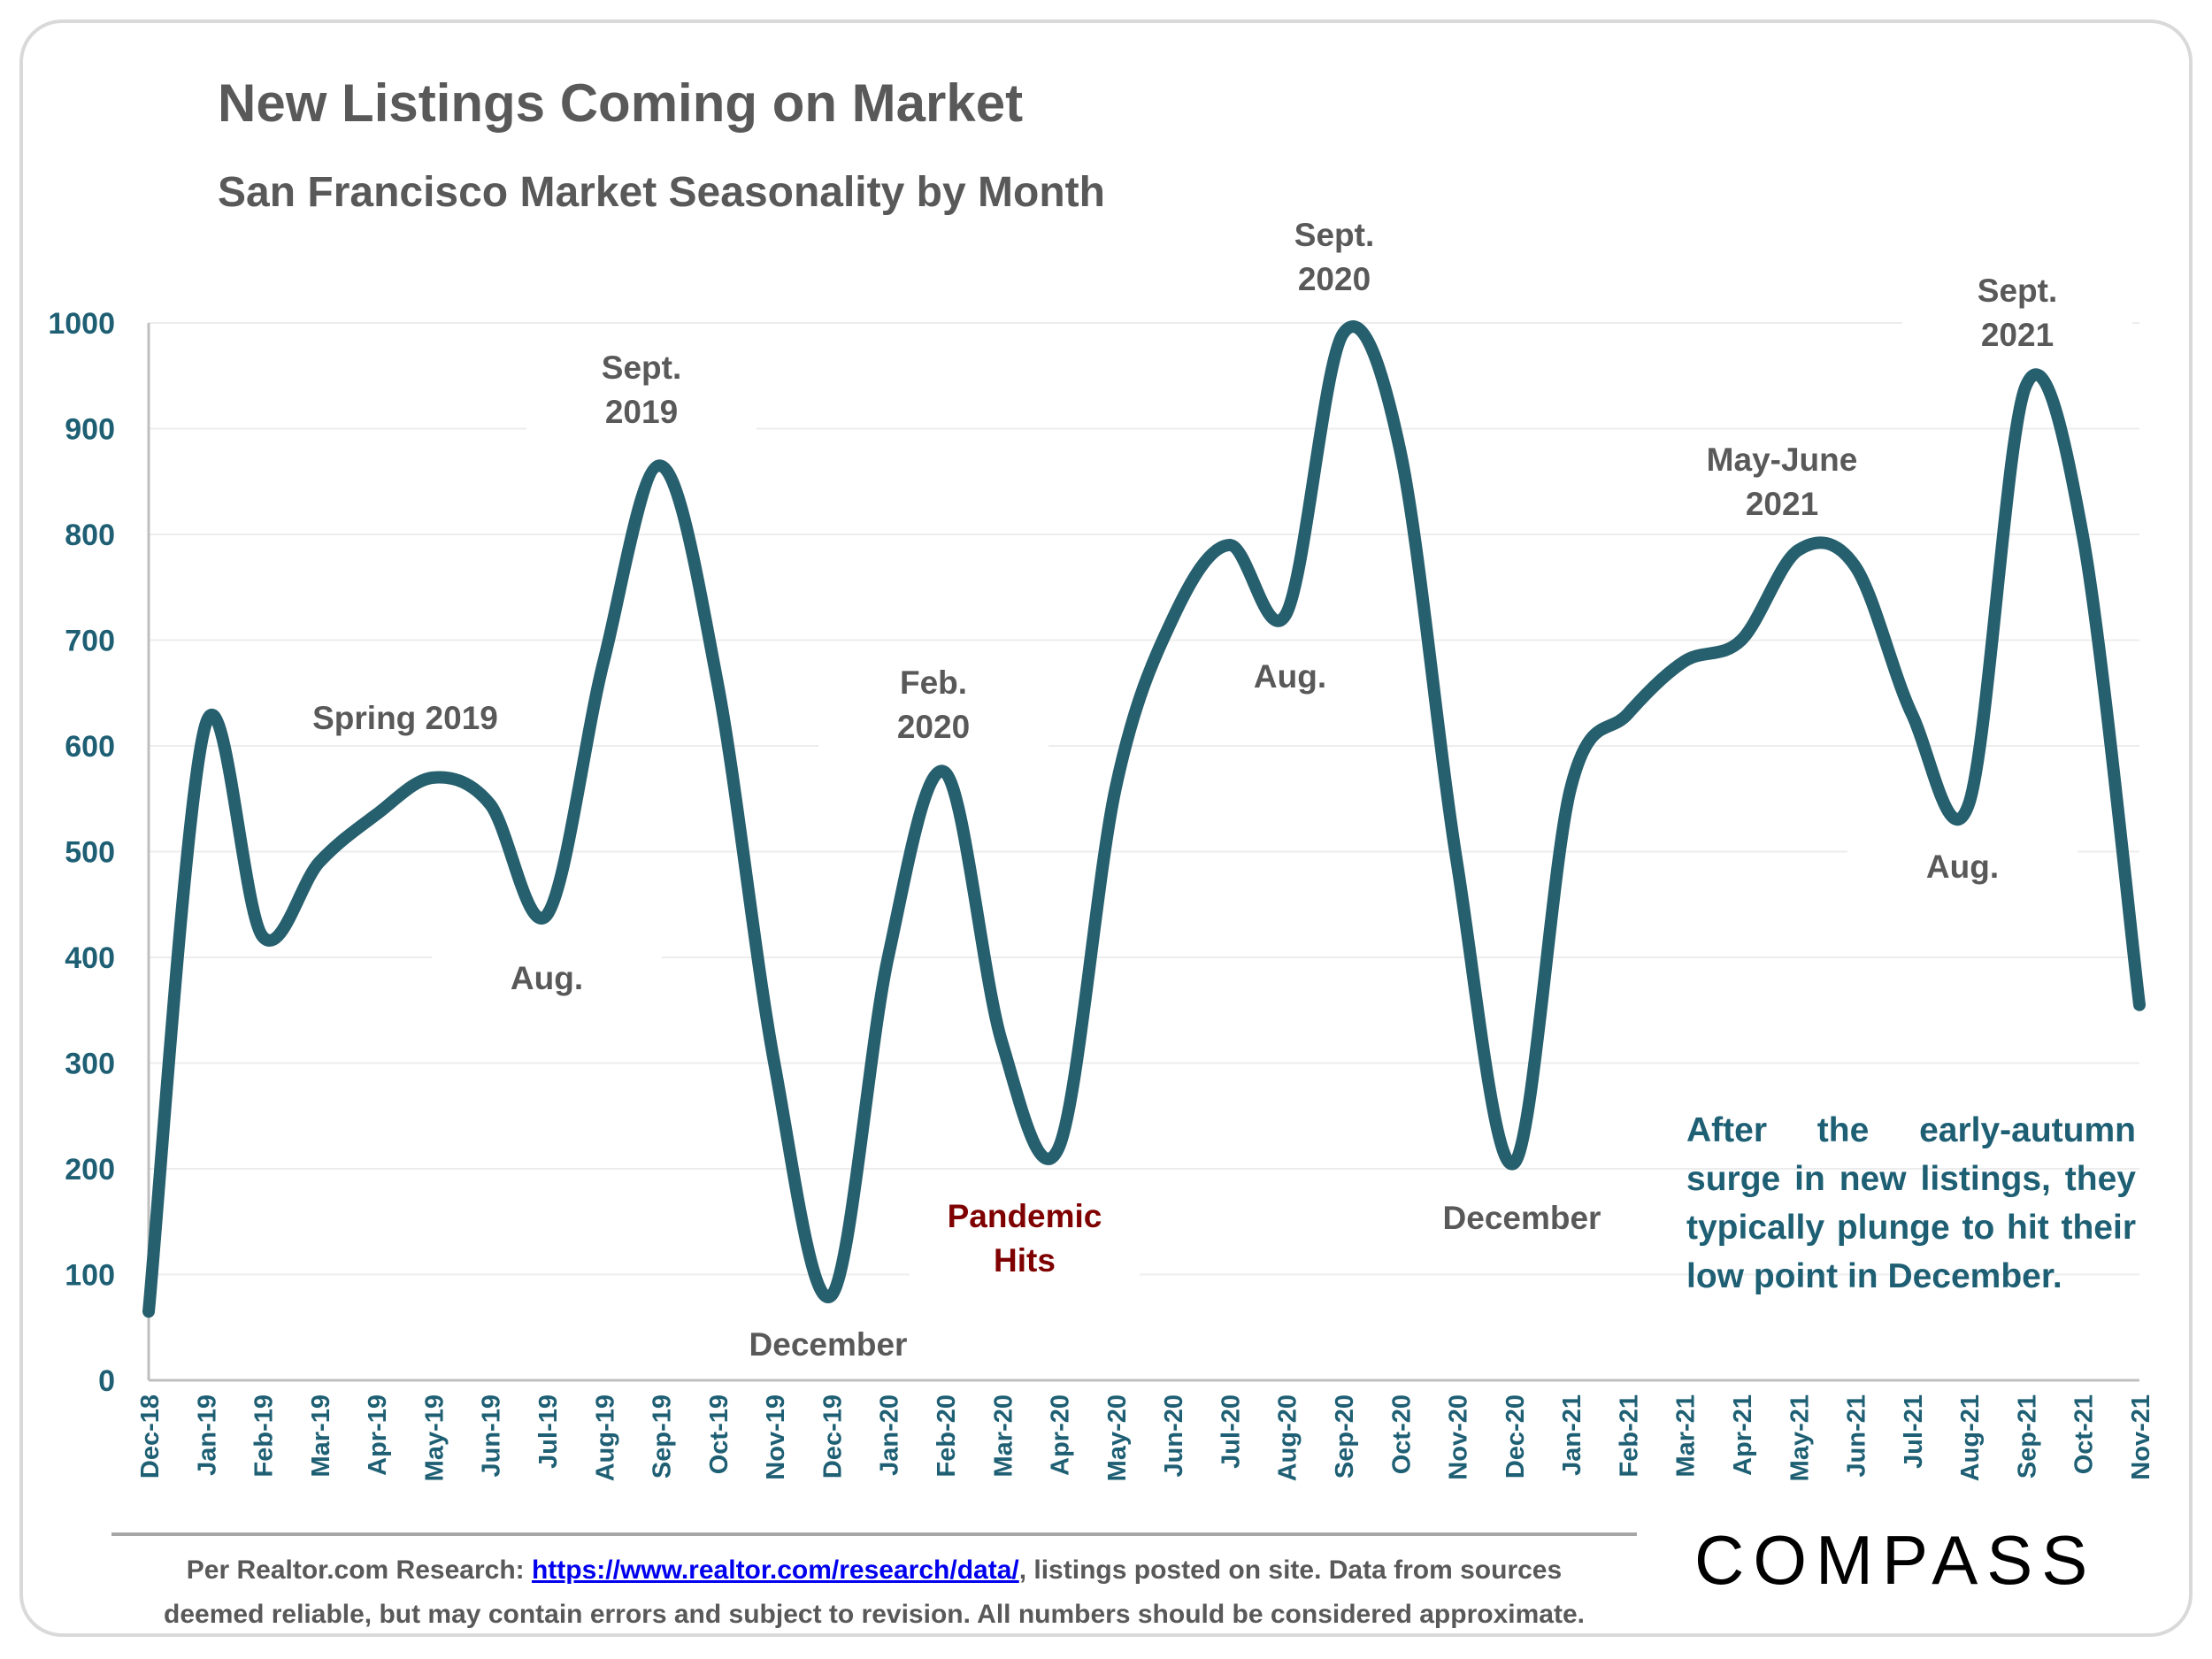 This screenshot has height=1659, width=2212. What do you see at coordinates (1061, 1435) in the screenshot?
I see `x-tick-label: Apr-20` at bounding box center [1061, 1435].